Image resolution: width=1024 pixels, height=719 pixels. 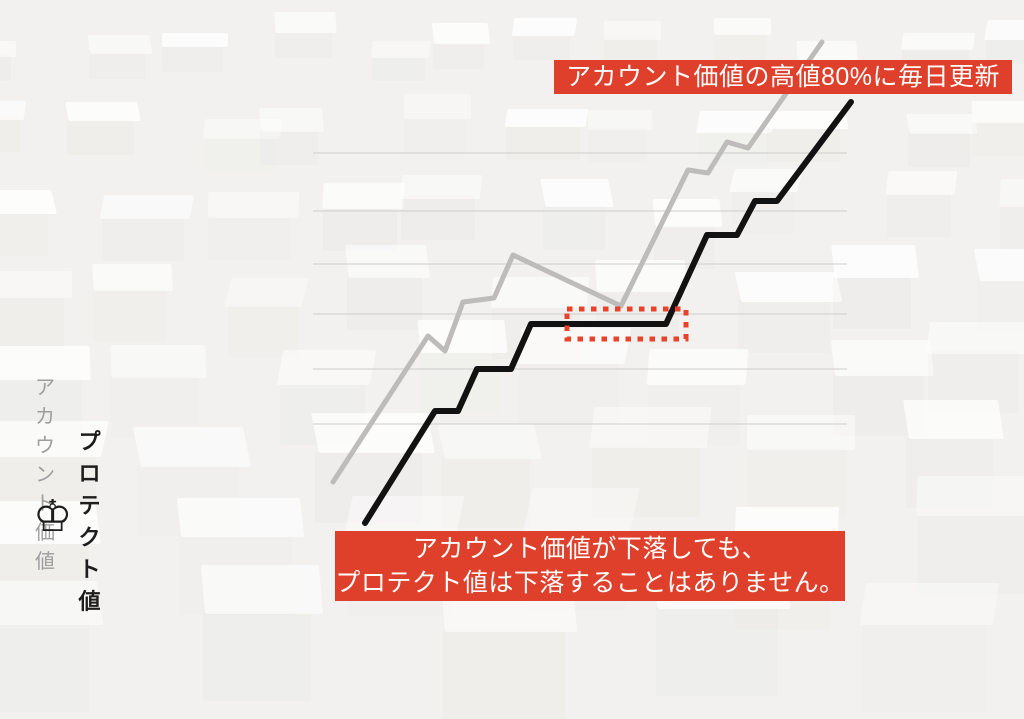 What do you see at coordinates (89, 517) in the screenshot?
I see `legend-protect-value-label: プロテクト値` at bounding box center [89, 517].